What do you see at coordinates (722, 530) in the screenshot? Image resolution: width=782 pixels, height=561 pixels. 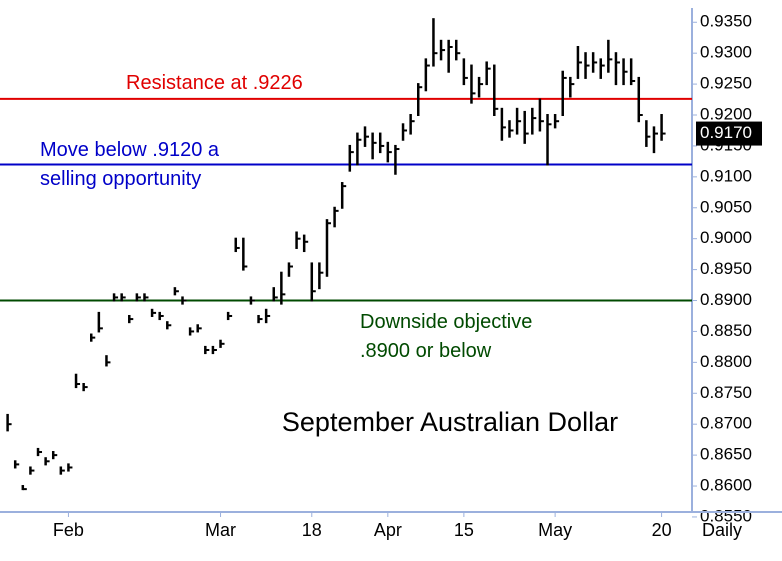 I see `x-axis-label: Daily` at bounding box center [722, 530].